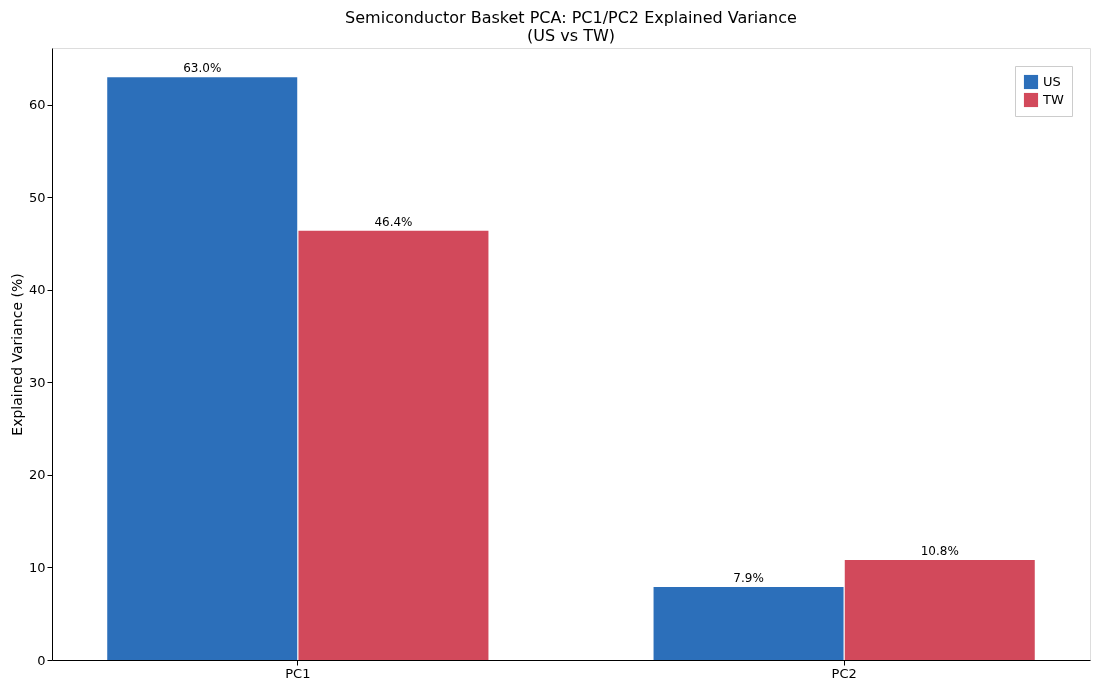 The height and width of the screenshot is (700, 1120). What do you see at coordinates (1053, 99) in the screenshot?
I see `legend-label: TW` at bounding box center [1053, 99].